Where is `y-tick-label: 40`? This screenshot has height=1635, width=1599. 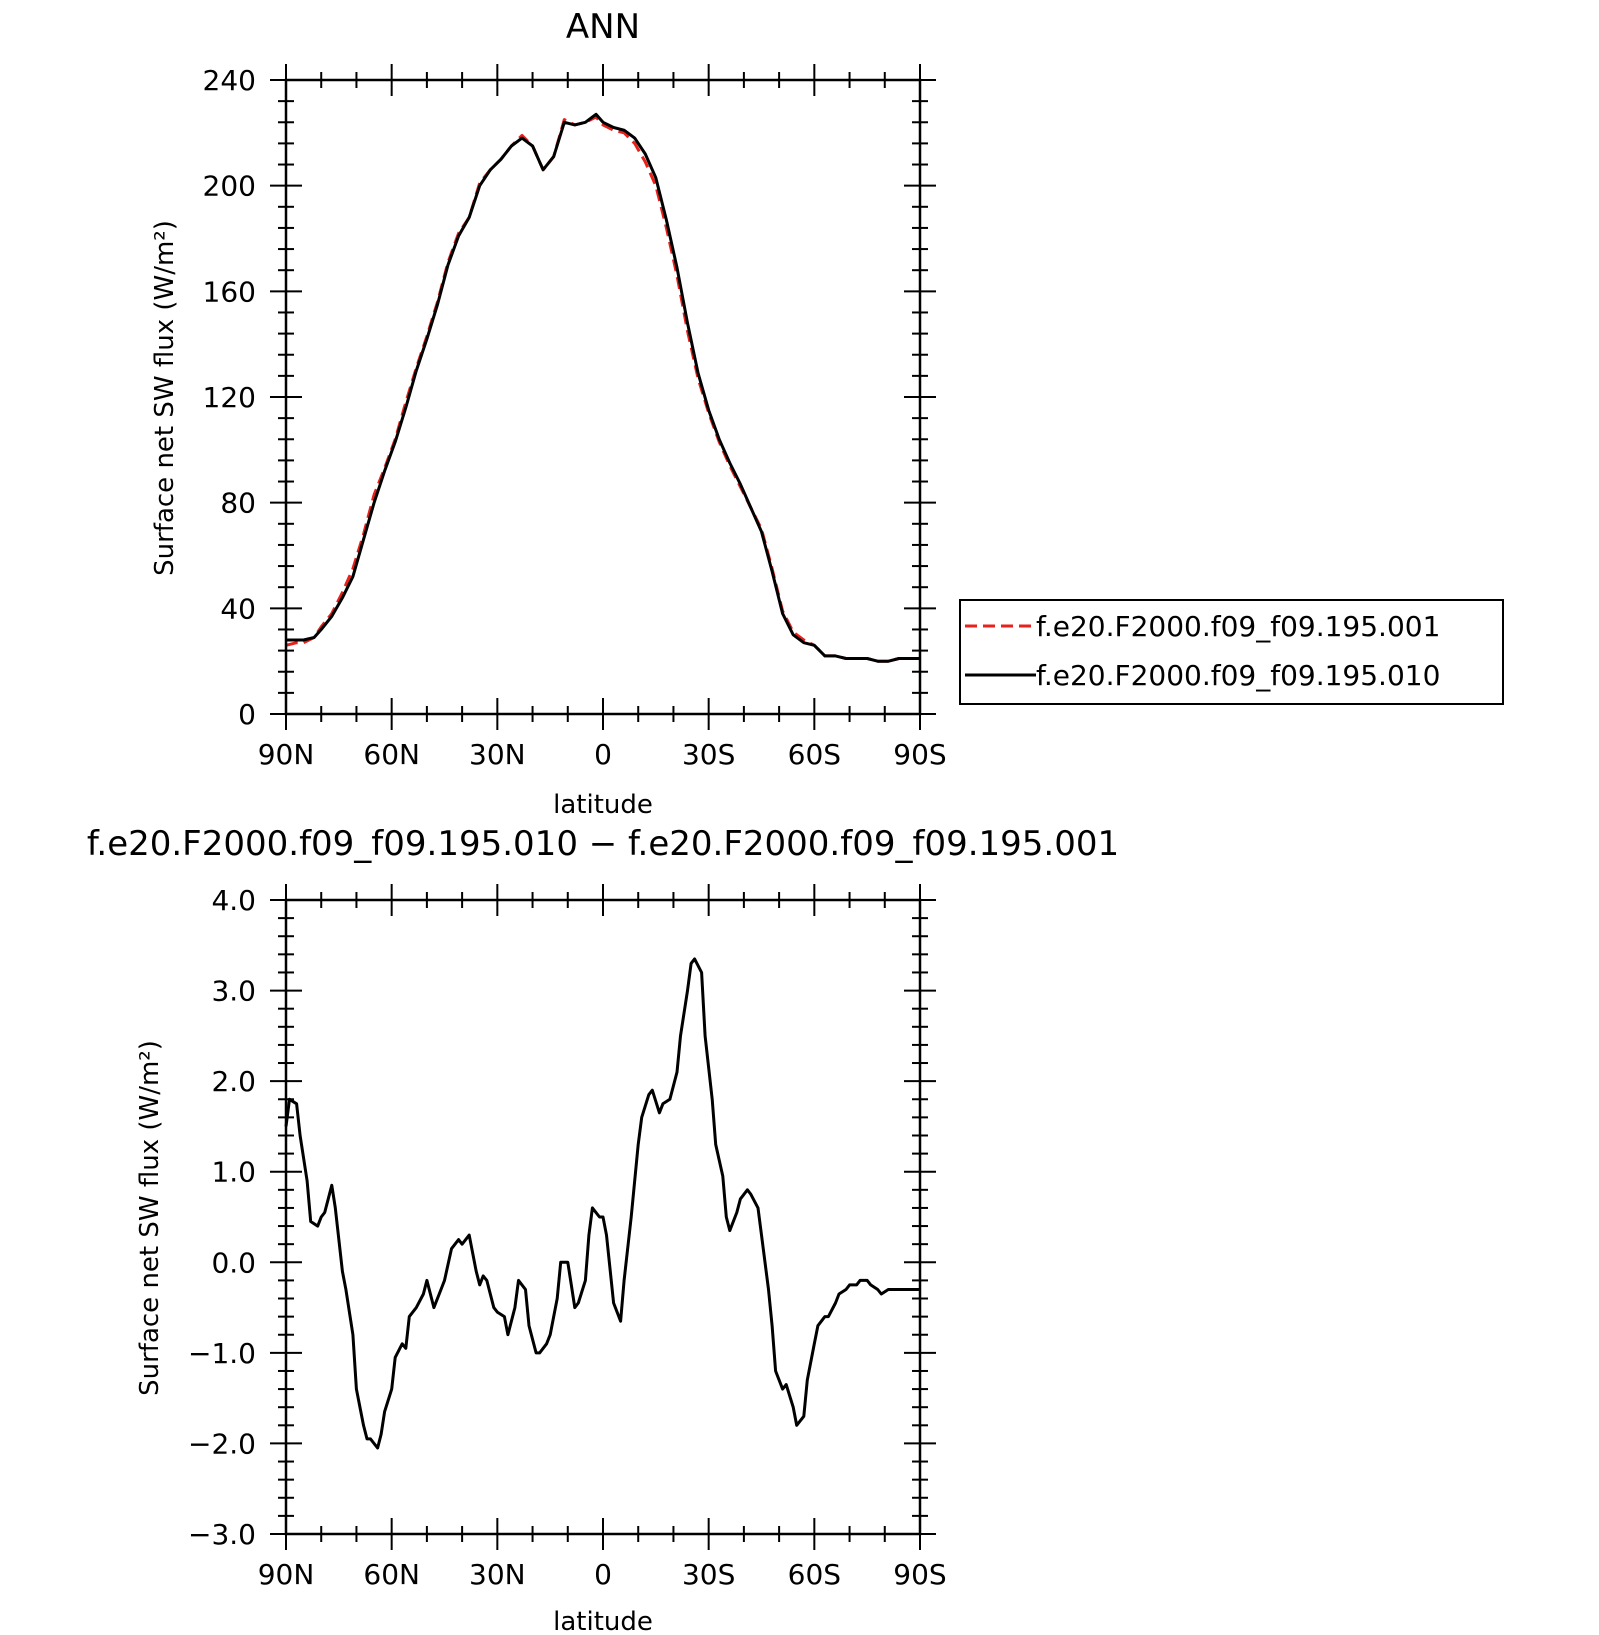 y-tick-label: 40 is located at coordinates (238, 608).